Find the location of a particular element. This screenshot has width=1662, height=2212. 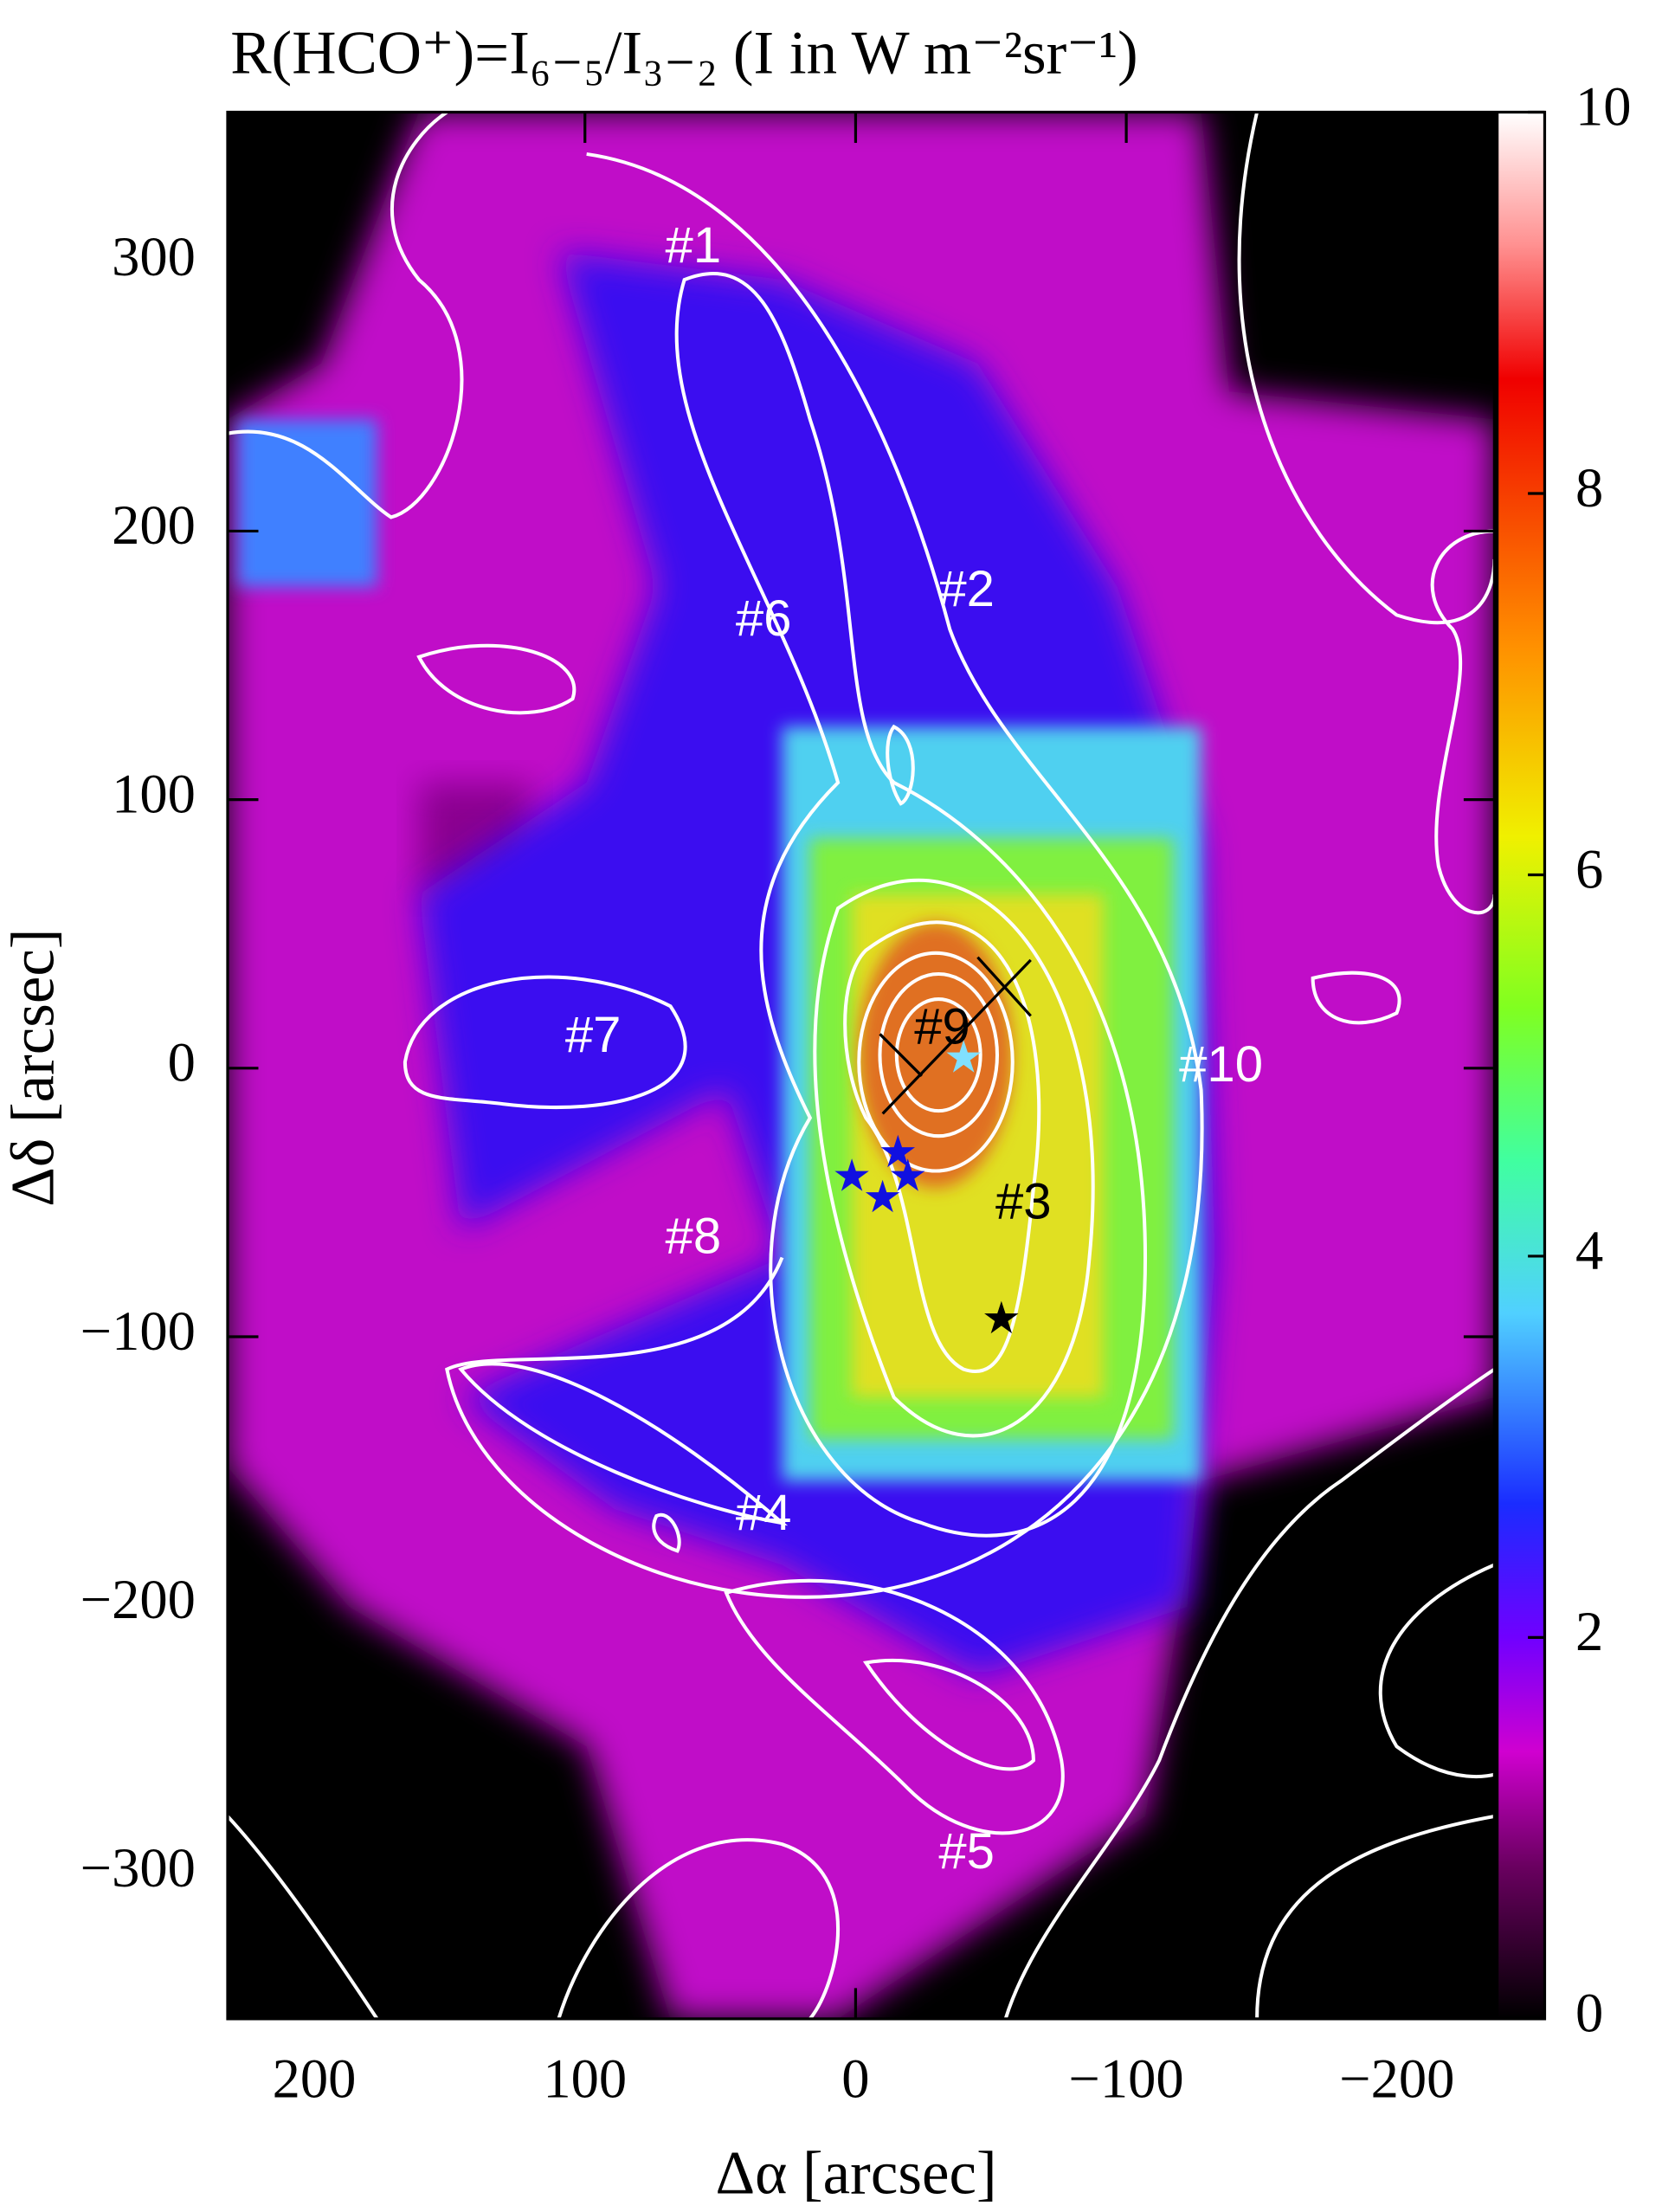

x-tick-label: 0 is located at coordinates (855, 2079).